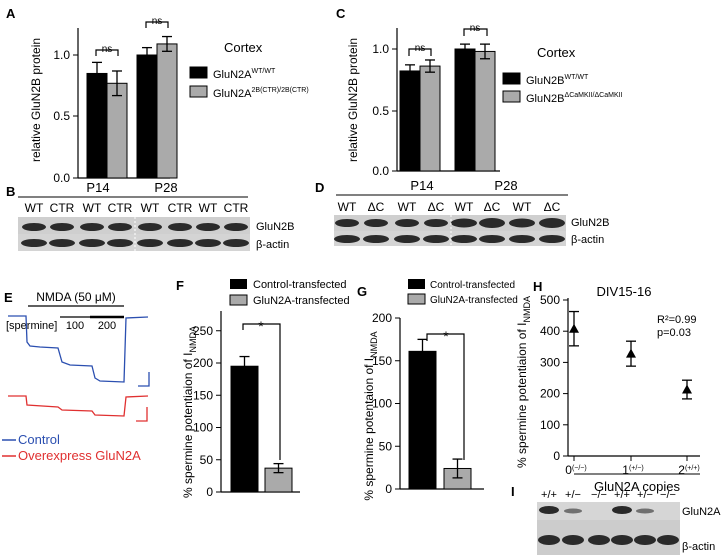 Image resolution: width=726 pixels, height=558 pixels. What do you see at coordinates (39, 439) in the screenshot?
I see `panel-e-legend-control: Control` at bounding box center [39, 439].